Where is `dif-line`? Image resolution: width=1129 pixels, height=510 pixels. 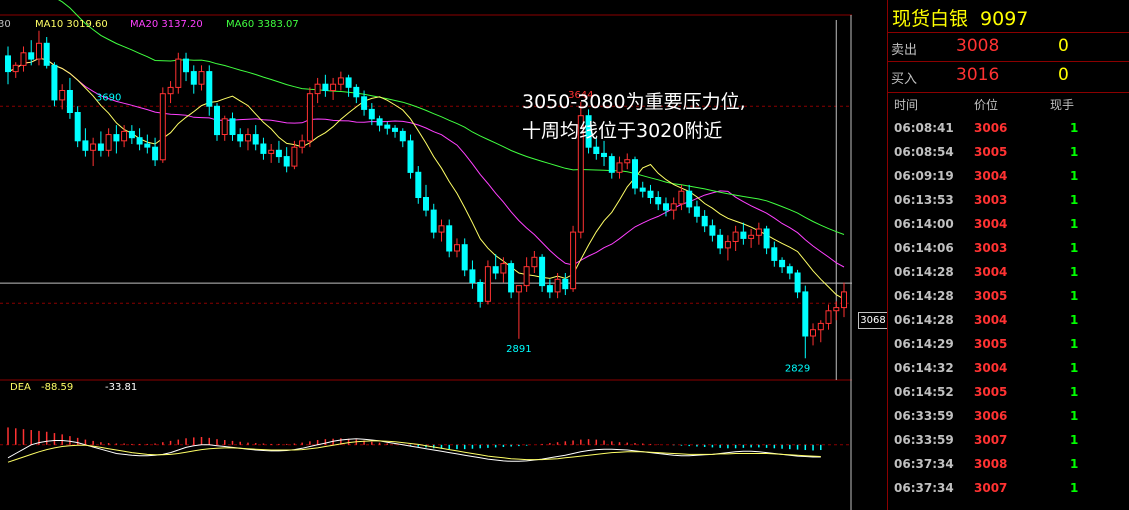
dif-line is located at coordinates (414, 450).